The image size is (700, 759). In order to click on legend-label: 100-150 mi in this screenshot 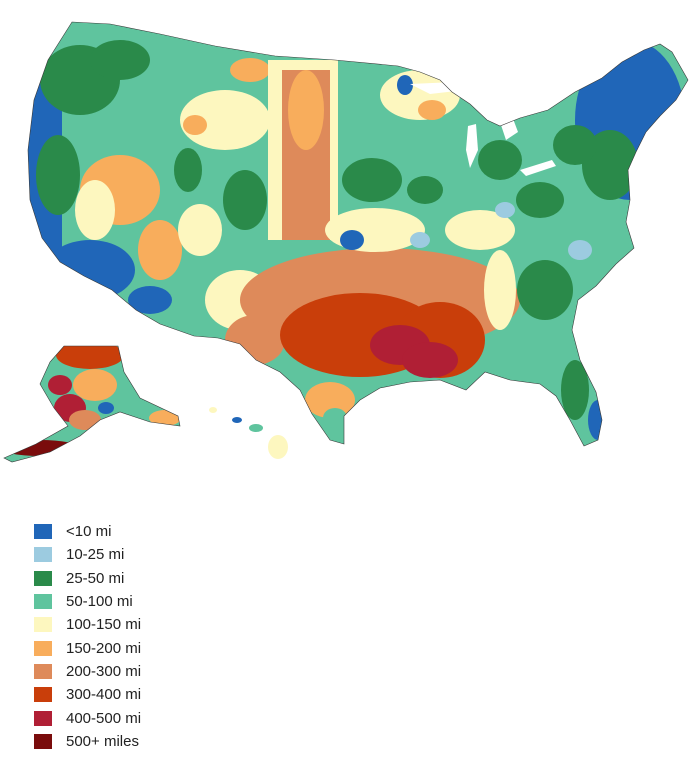, I will do `click(104, 625)`.